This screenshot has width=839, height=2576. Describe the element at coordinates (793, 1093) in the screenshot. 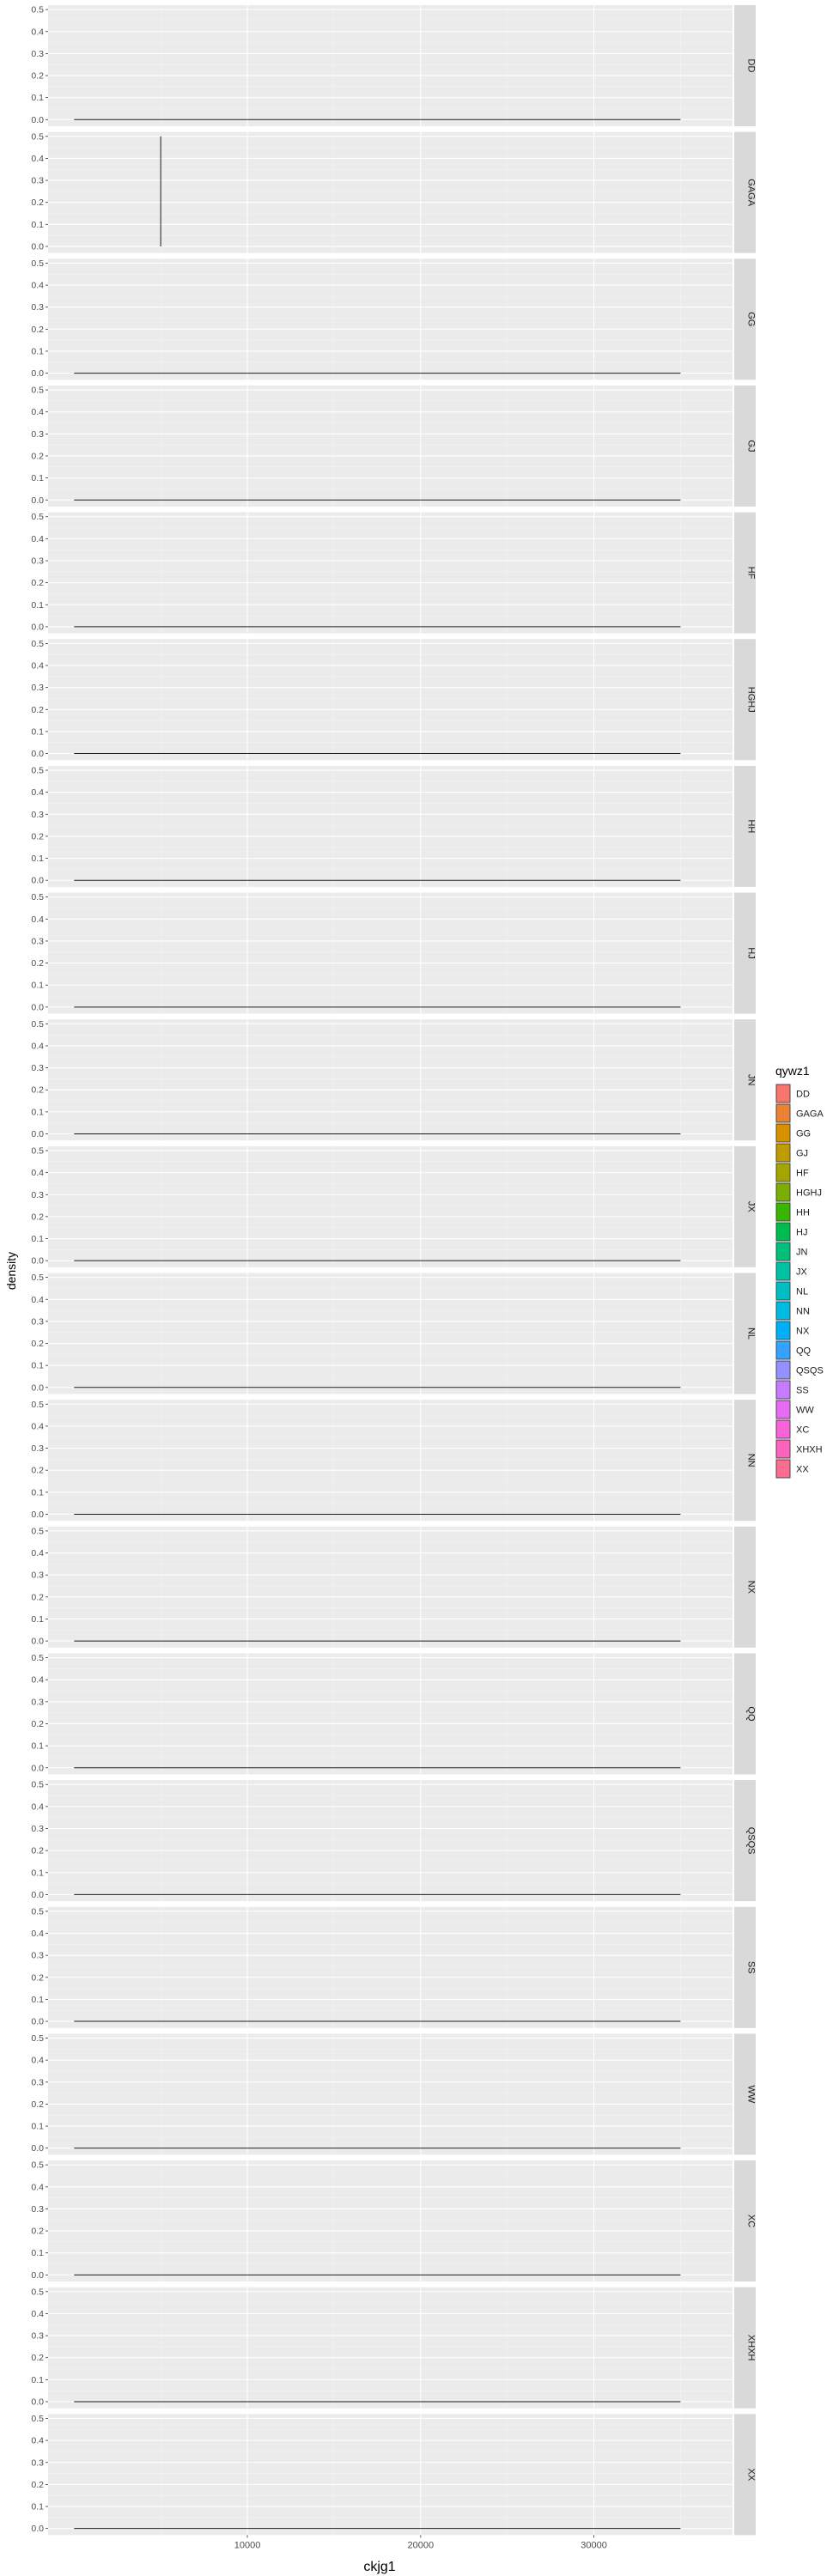

I see `legend-item-dd: DD` at that location.